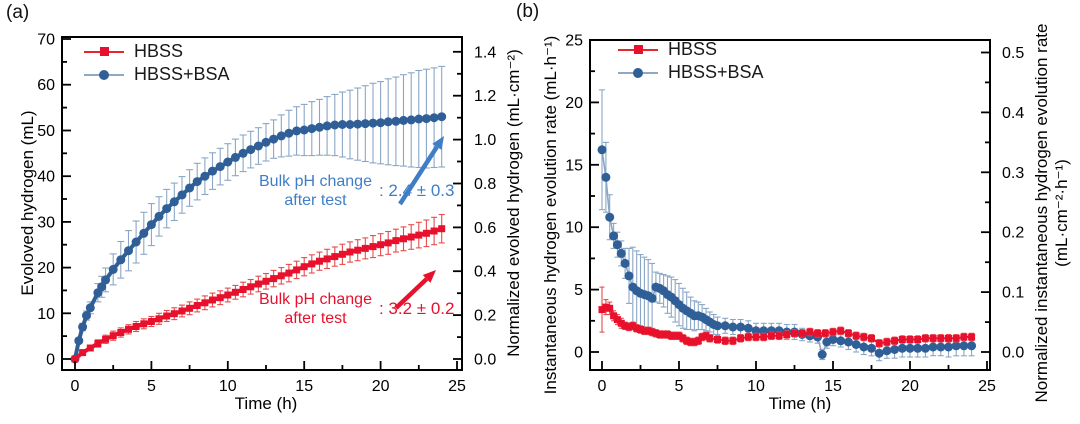 This screenshot has width=1080, height=424. Describe the element at coordinates (46, 40) in the screenshot. I see `y-left-tick-label: 70` at that location.